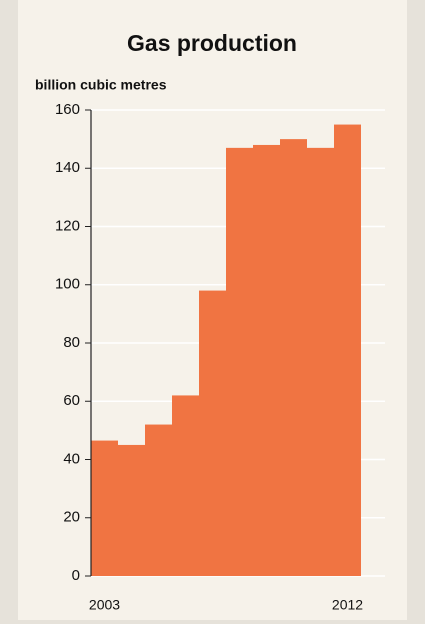  Describe the element at coordinates (71, 517) in the screenshot. I see `y-tick-label: 20` at that location.